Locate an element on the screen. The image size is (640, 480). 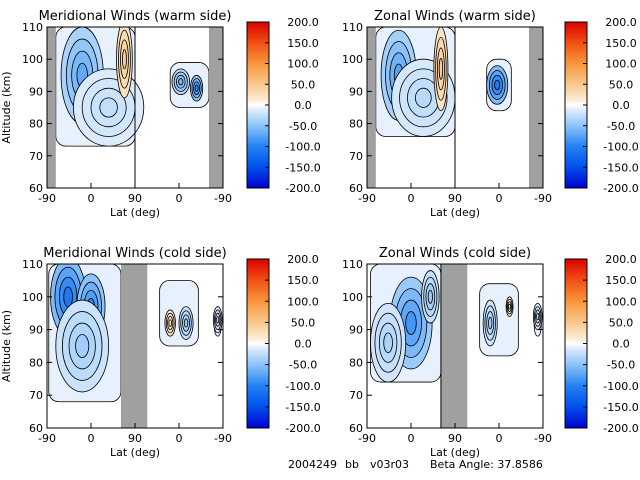
footer-beta-angle: Beta Angle: 37.8586 is located at coordinates (486, 464).